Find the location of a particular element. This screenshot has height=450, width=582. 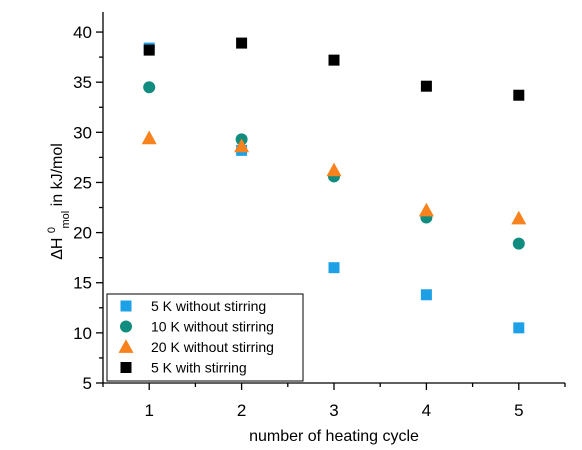

legend-label: 5 K with stirring is located at coordinates (199, 368).